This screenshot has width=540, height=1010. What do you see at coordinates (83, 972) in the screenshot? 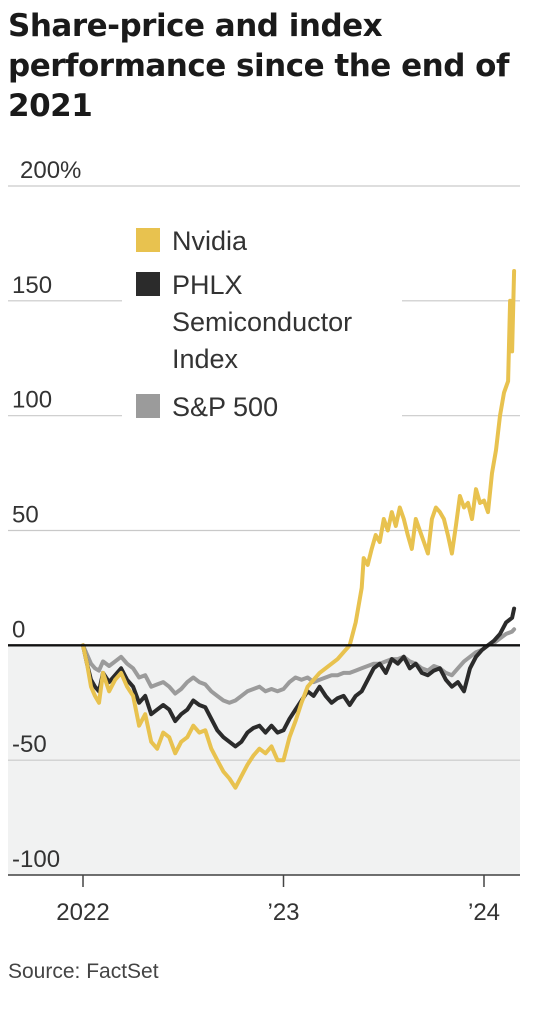
I see `source-note: Source: FactSet` at bounding box center [83, 972].